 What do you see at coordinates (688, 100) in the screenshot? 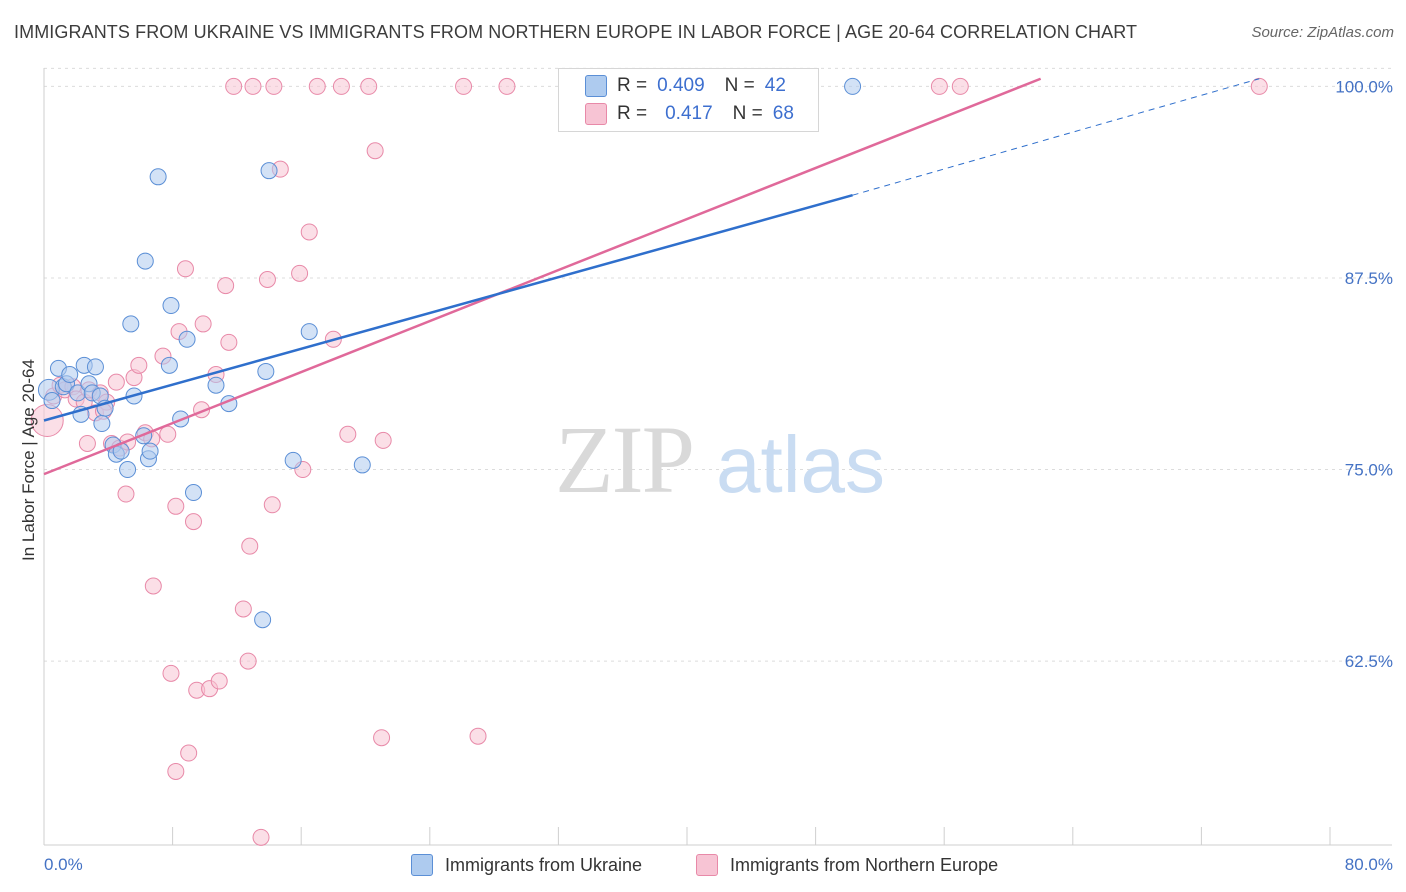
I see `stats-legend: R = 0.409 N = 42 R = 0.417 N = 68` at bounding box center [688, 100].